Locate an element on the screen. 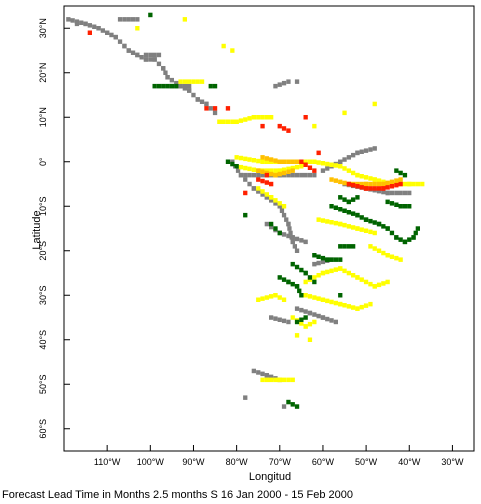 The image size is (481, 504). latitude-tick-label: 40°S is located at coordinates (43, 340).